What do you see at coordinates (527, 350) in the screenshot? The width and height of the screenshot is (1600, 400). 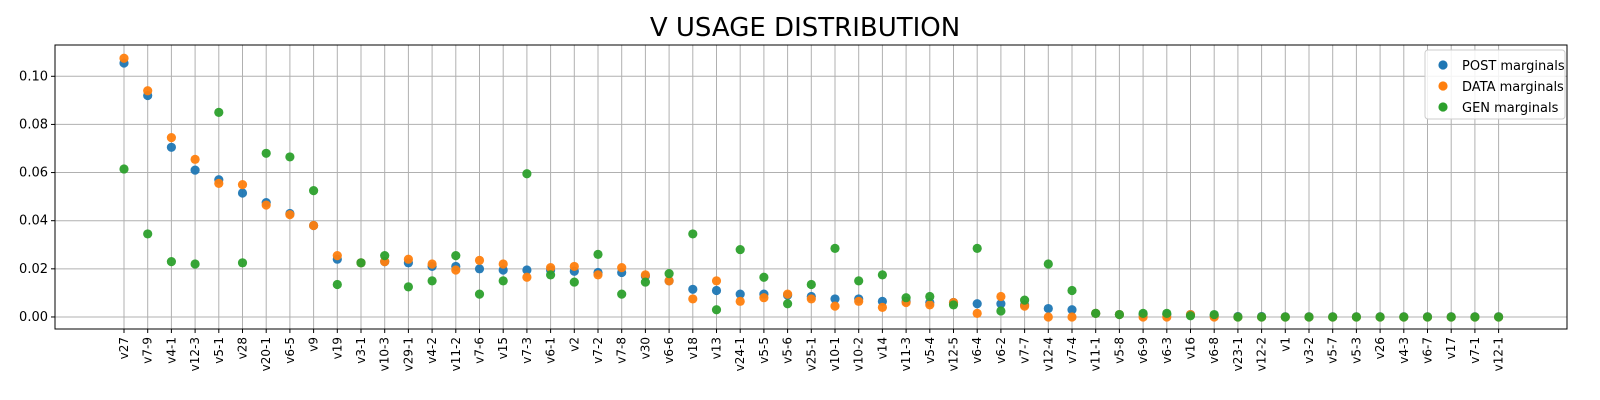 I see `x-tick-label: v7-3` at bounding box center [527, 350].